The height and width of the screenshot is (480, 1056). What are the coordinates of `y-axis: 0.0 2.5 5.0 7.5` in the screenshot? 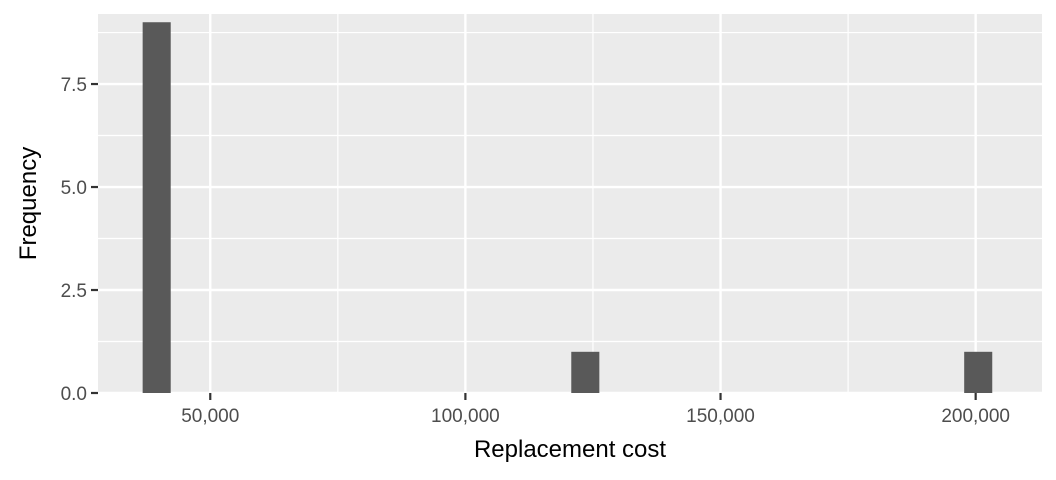 It's located at (79, 240).